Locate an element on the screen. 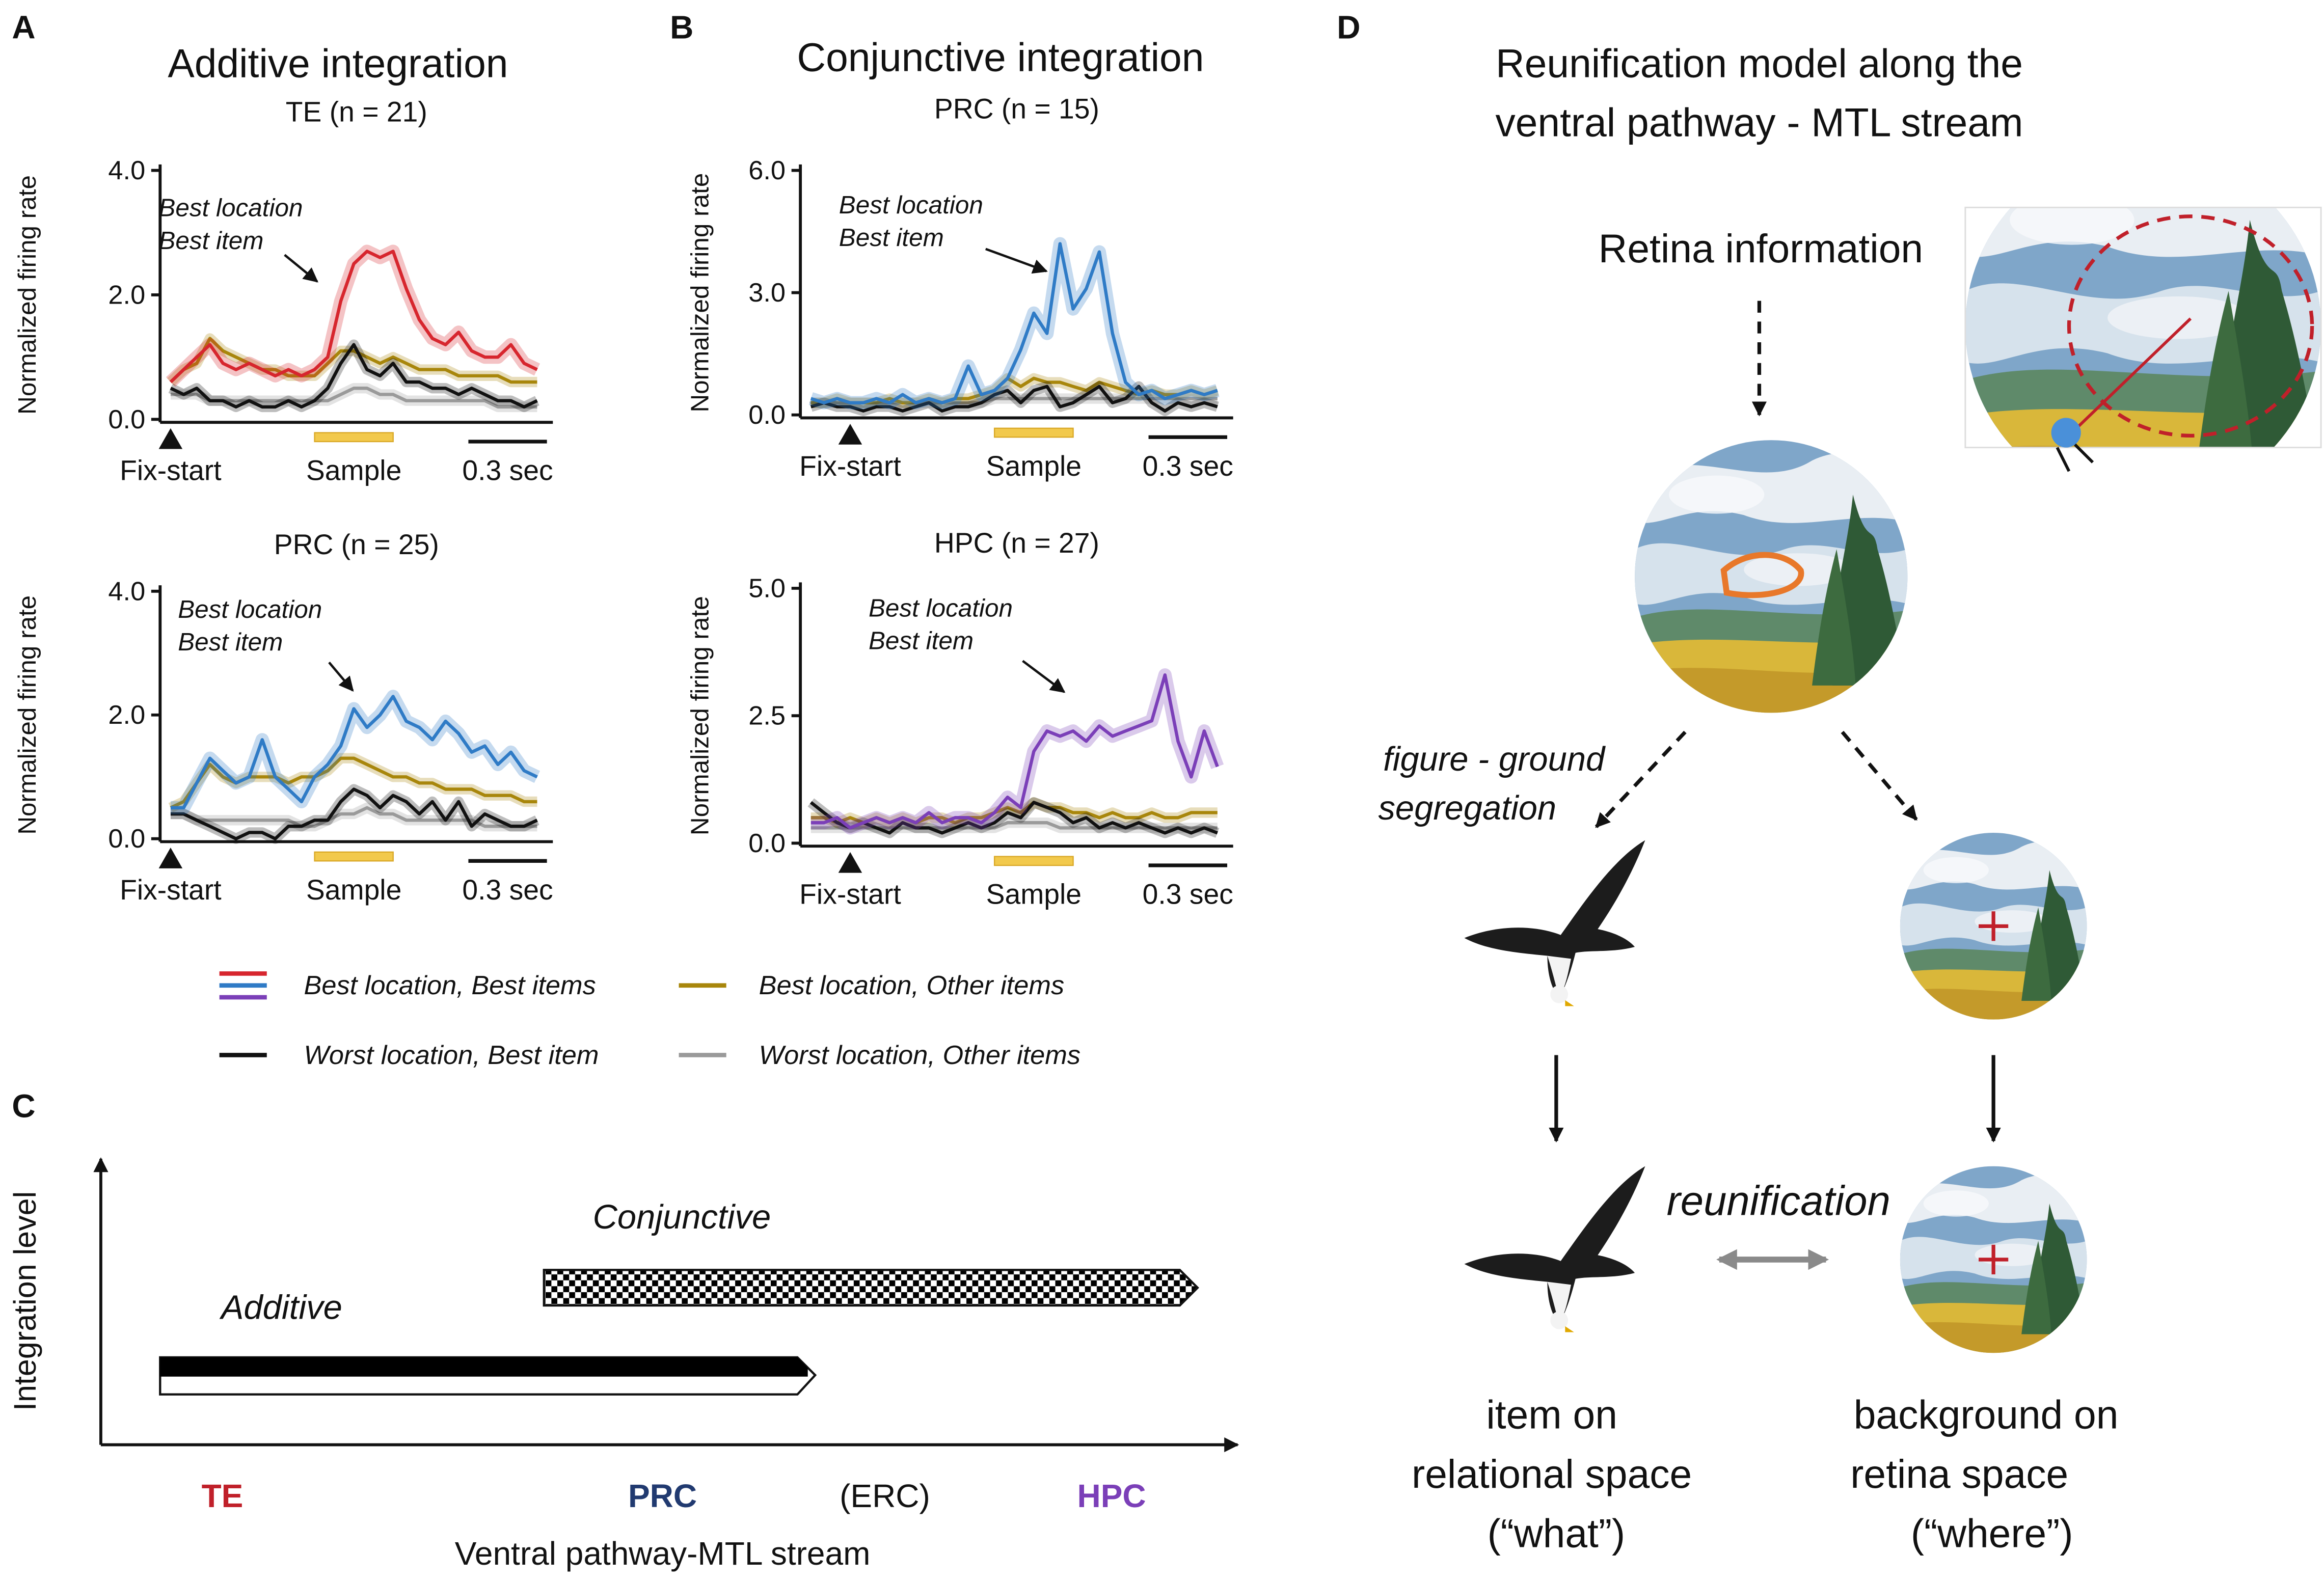  background-label: background on is located at coordinates (1986, 1415).